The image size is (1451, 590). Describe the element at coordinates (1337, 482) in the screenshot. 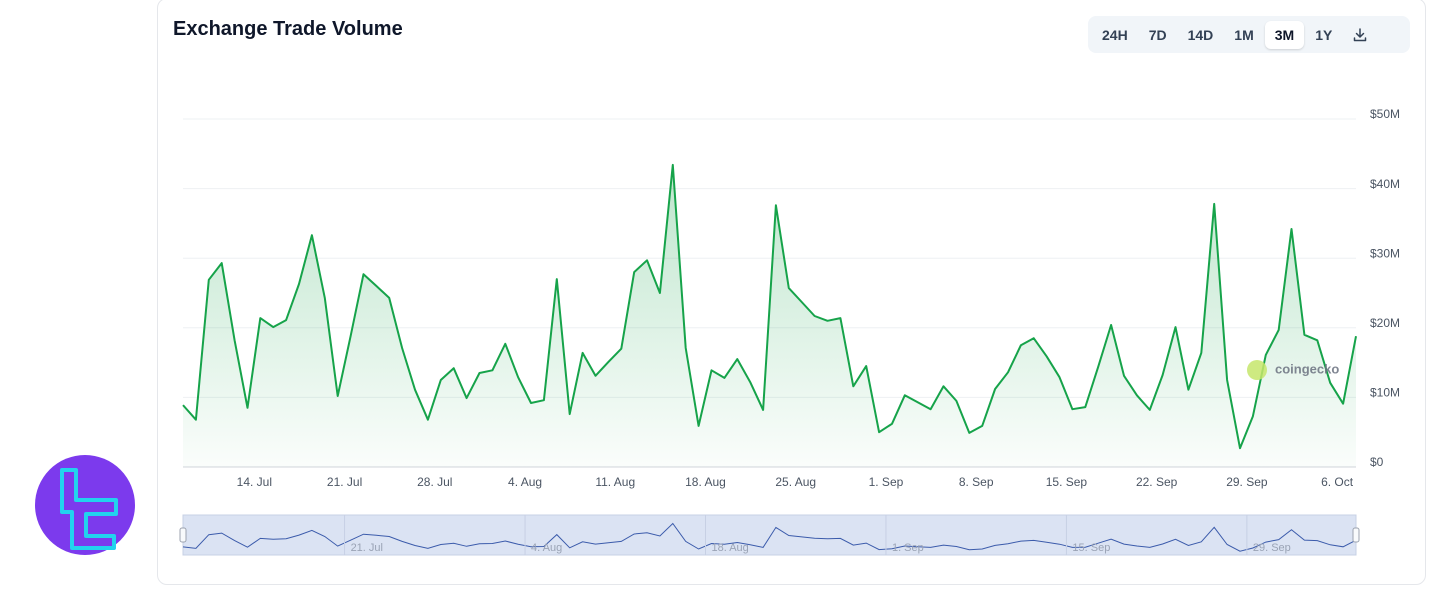

I see `x-tick-label: 6. Oct` at that location.